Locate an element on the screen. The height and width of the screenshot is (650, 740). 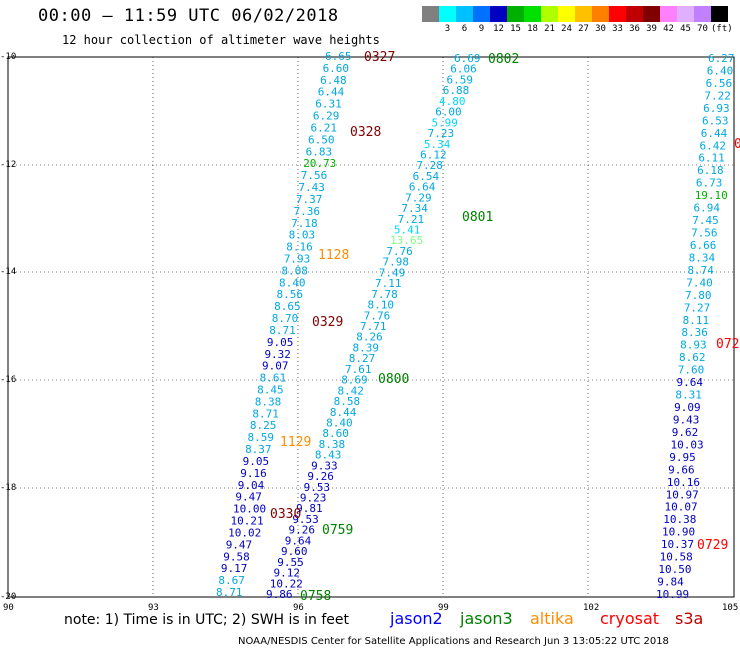
wave-height-value: 6.21 is located at coordinates (323, 127).